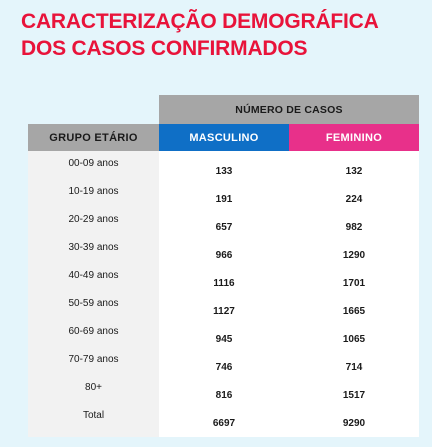 This screenshot has width=432, height=447. What do you see at coordinates (354, 227) in the screenshot?
I see `feminino-value: 982` at bounding box center [354, 227].